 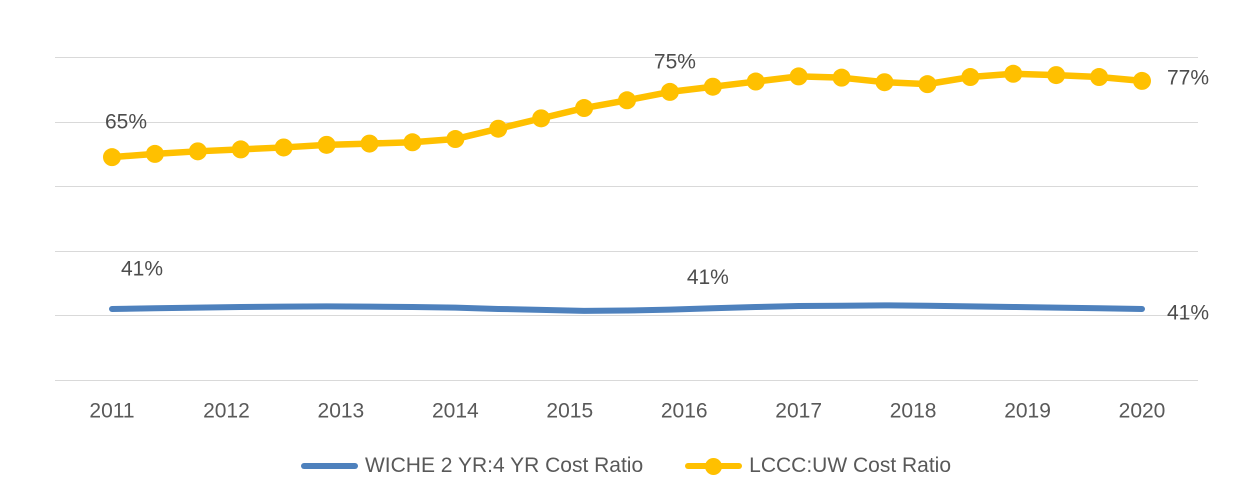 What do you see at coordinates (913, 411) in the screenshot?
I see `x-axis-tick-label: 2018` at bounding box center [913, 411].